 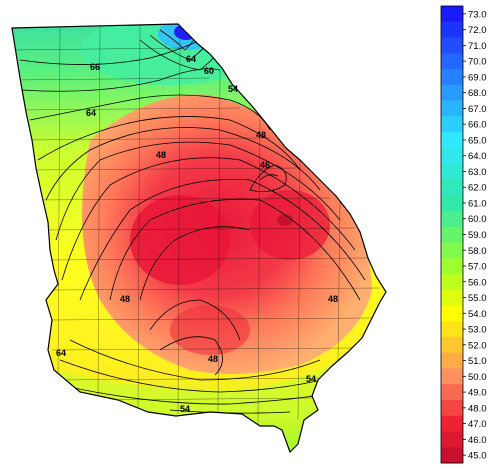 What do you see at coordinates (477, 330) in the screenshot?
I see `colorbar-tick-label: 53.0` at bounding box center [477, 330].